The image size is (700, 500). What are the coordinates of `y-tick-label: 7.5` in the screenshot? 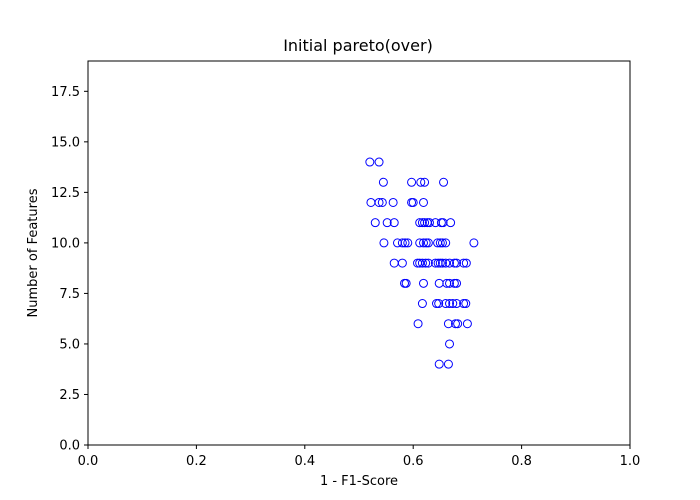 It's located at (69, 294).